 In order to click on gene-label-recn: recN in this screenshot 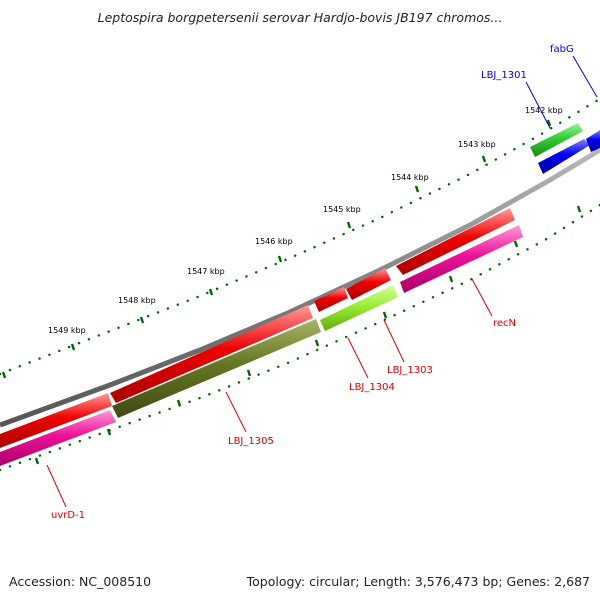, I will do `click(504, 323)`.